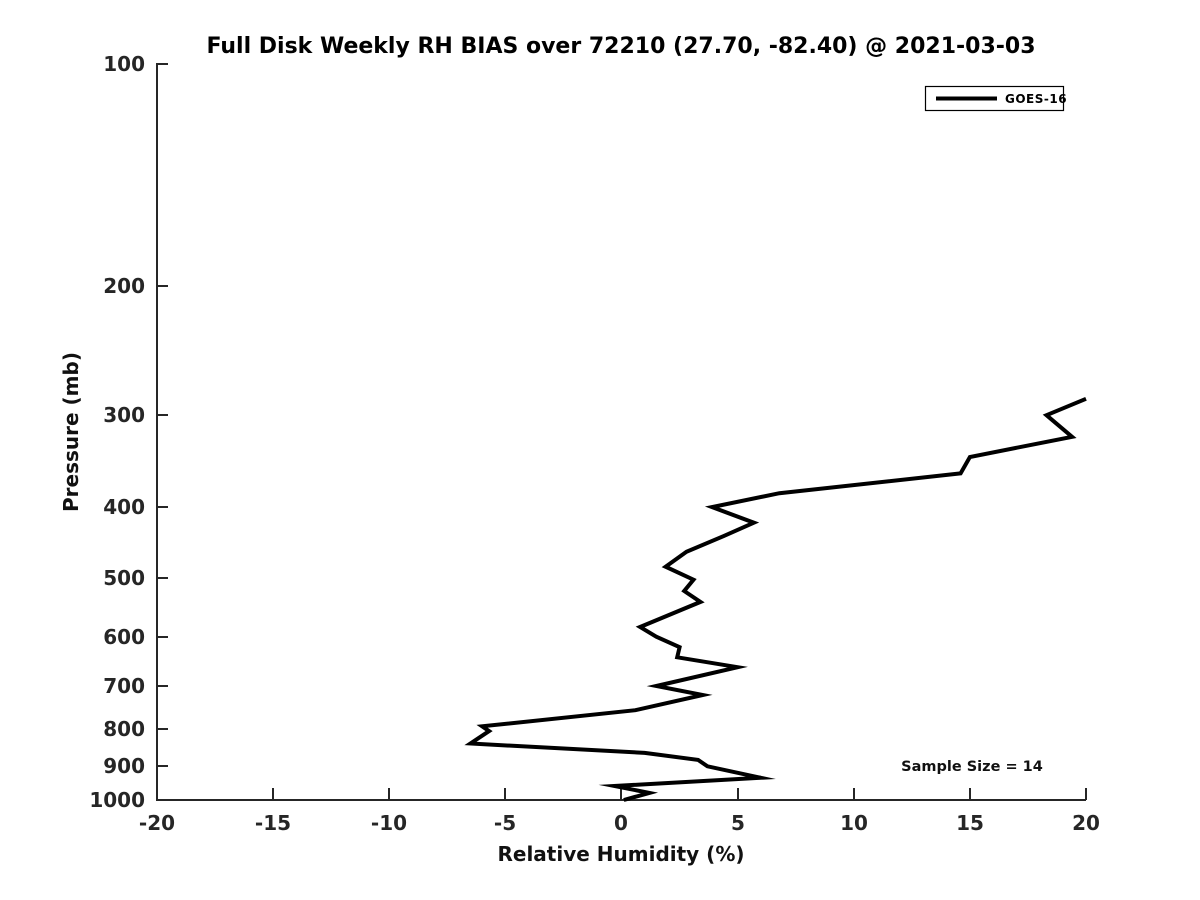  I want to click on x-tick-label: 5, so click(738, 823).